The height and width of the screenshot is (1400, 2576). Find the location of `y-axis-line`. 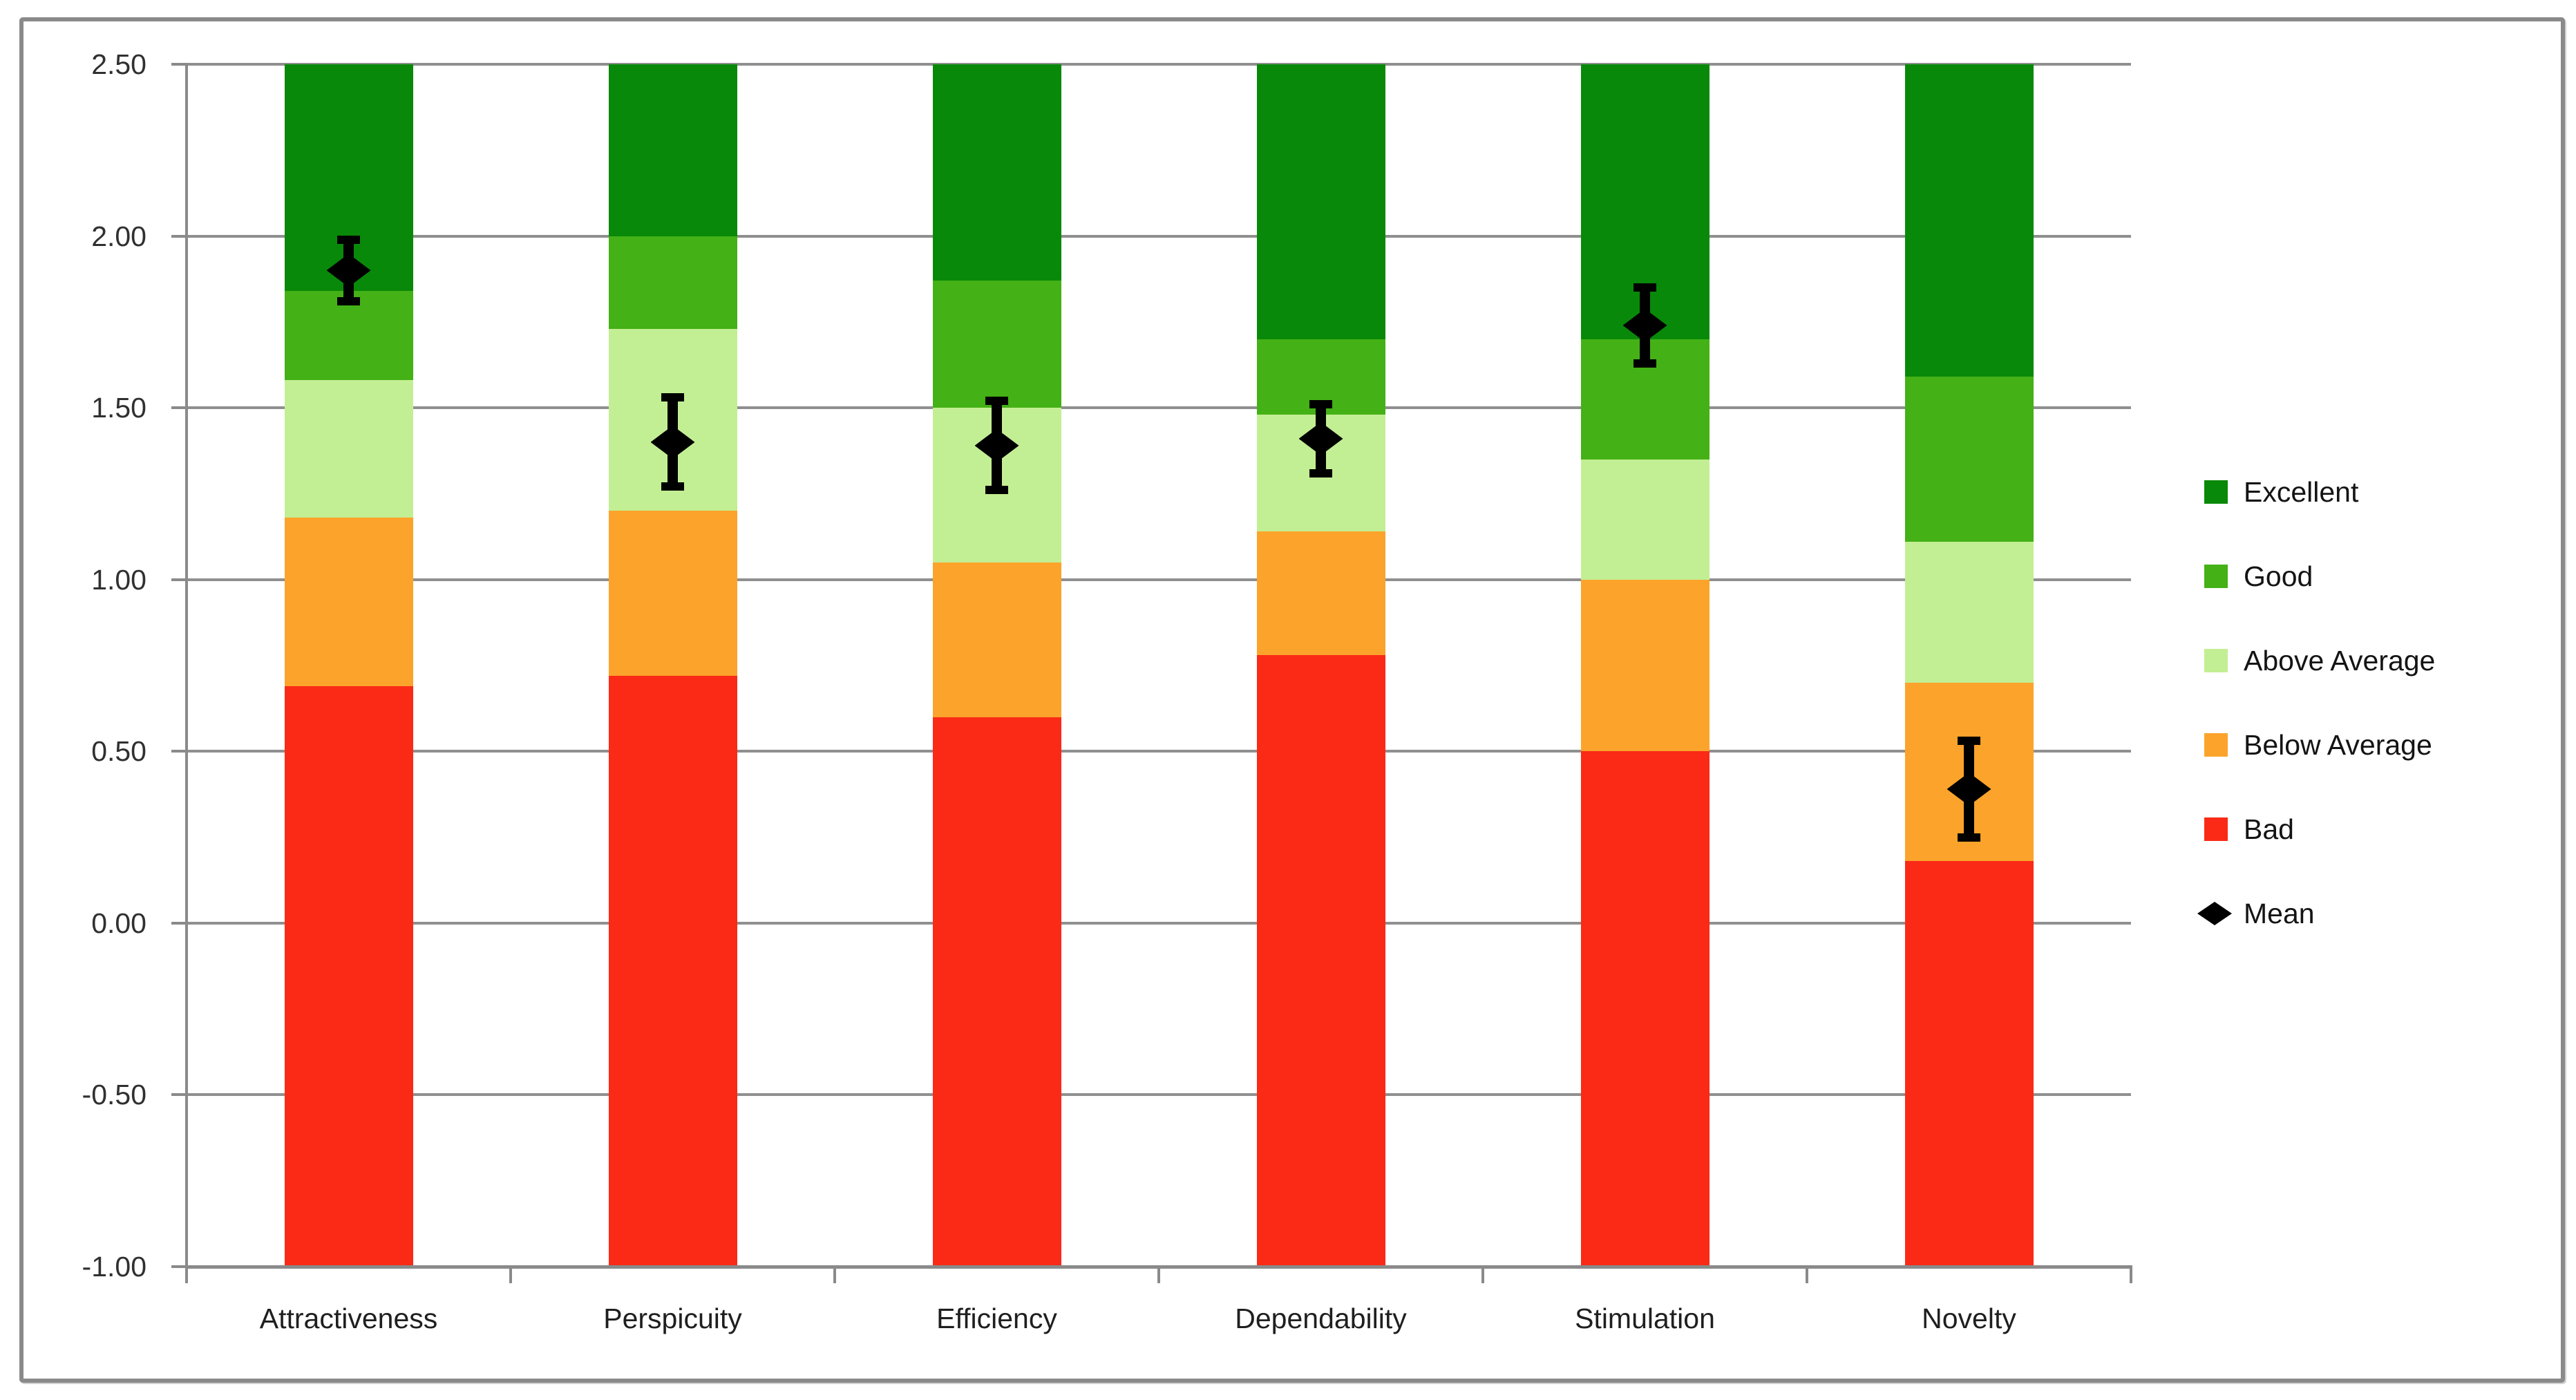

y-axis-line is located at coordinates (186, 673).